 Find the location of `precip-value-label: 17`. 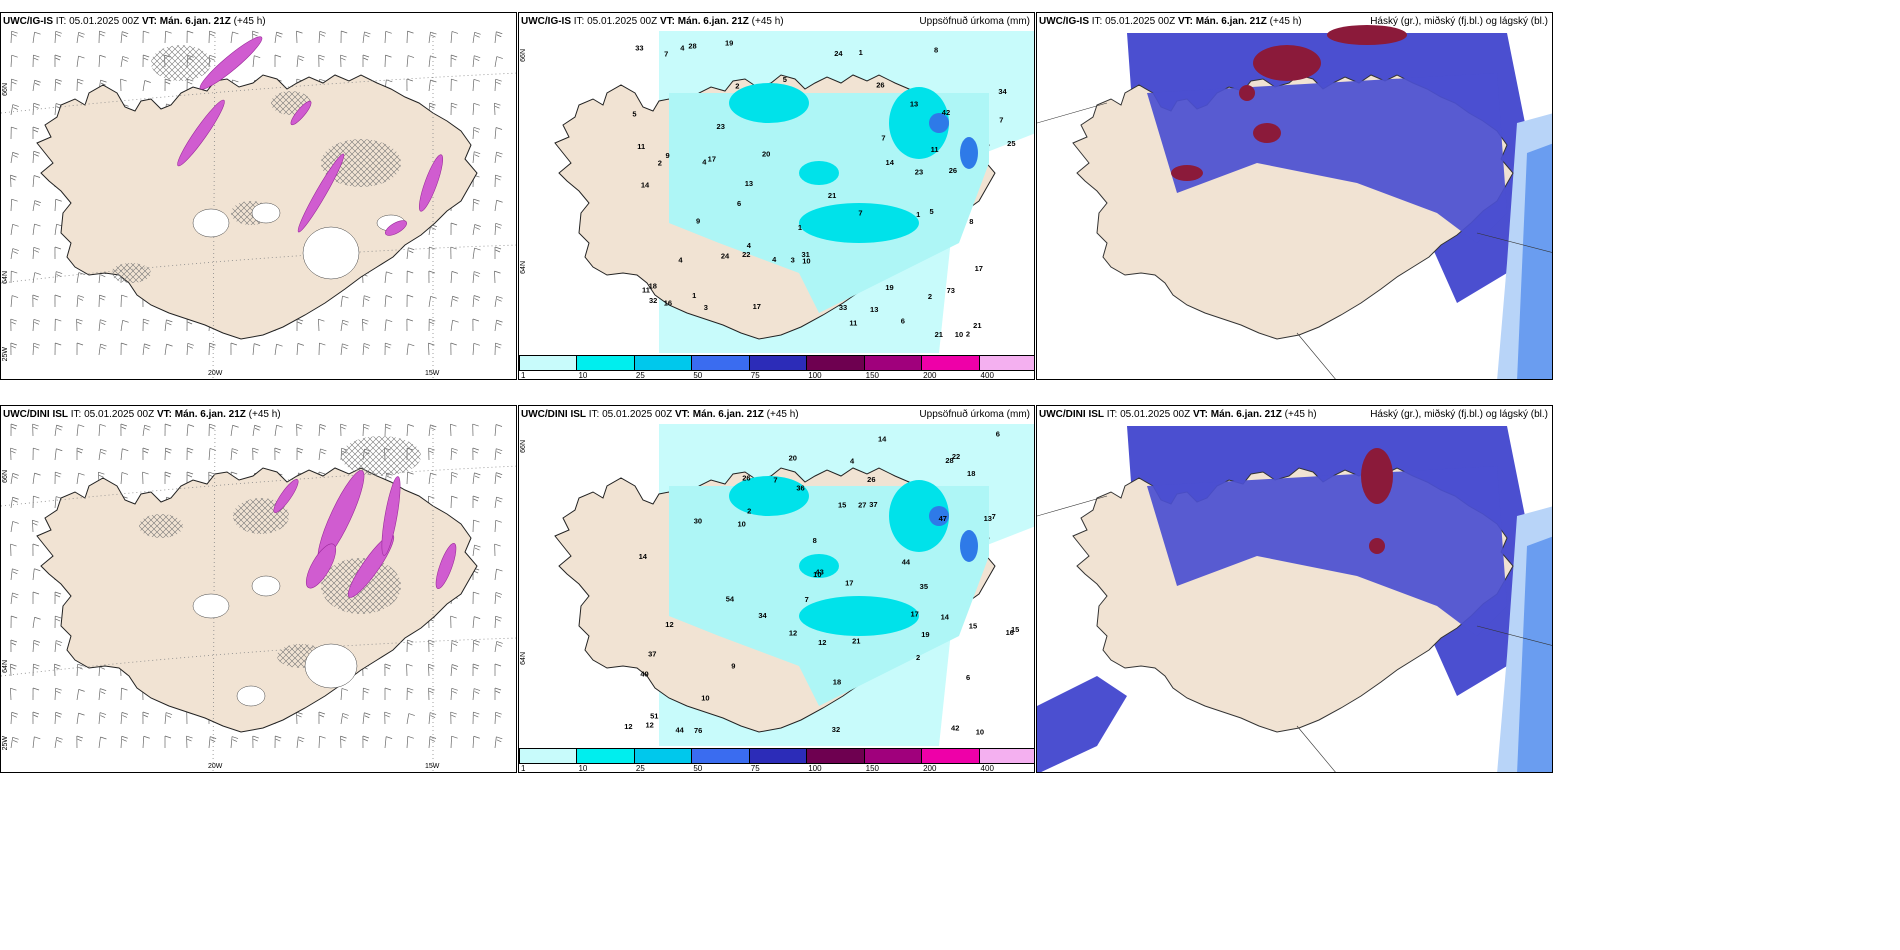

precip-value-label: 17 is located at coordinates (915, 614).